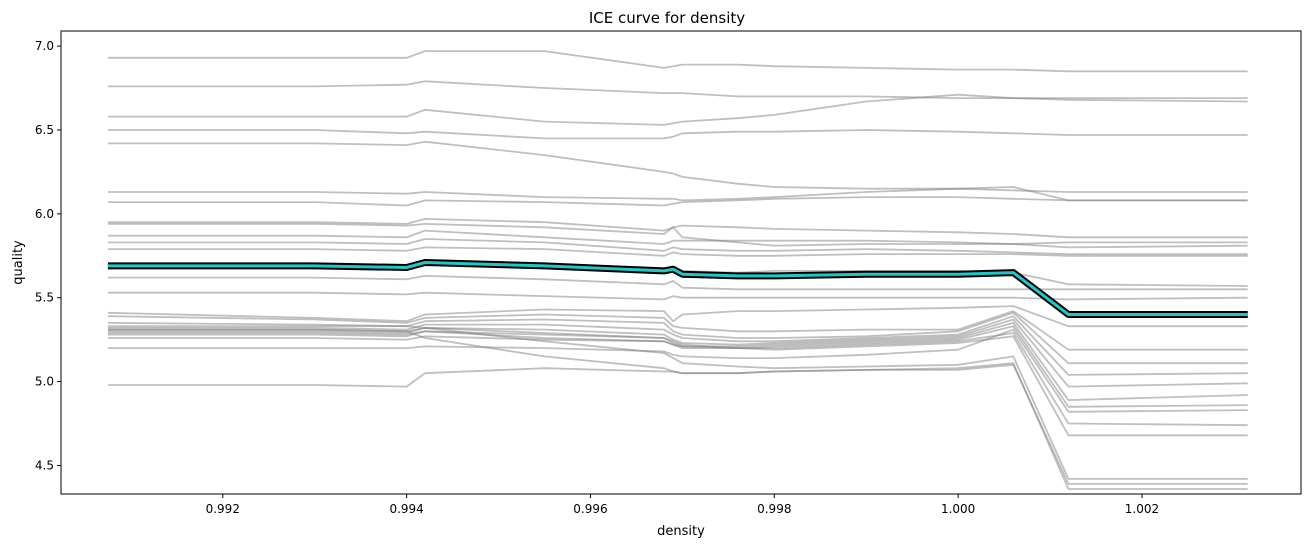 The height and width of the screenshot is (551, 1314). I want to click on y-axis-label: quality, so click(18, 262).